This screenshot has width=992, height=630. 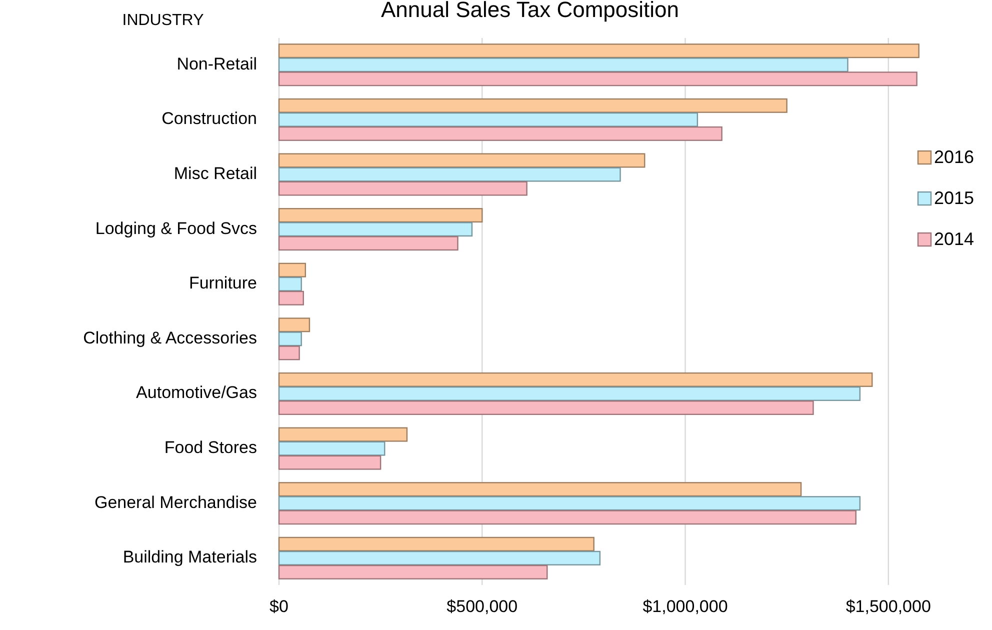 What do you see at coordinates (222, 283) in the screenshot?
I see `y-tick-label: Furniture` at bounding box center [222, 283].